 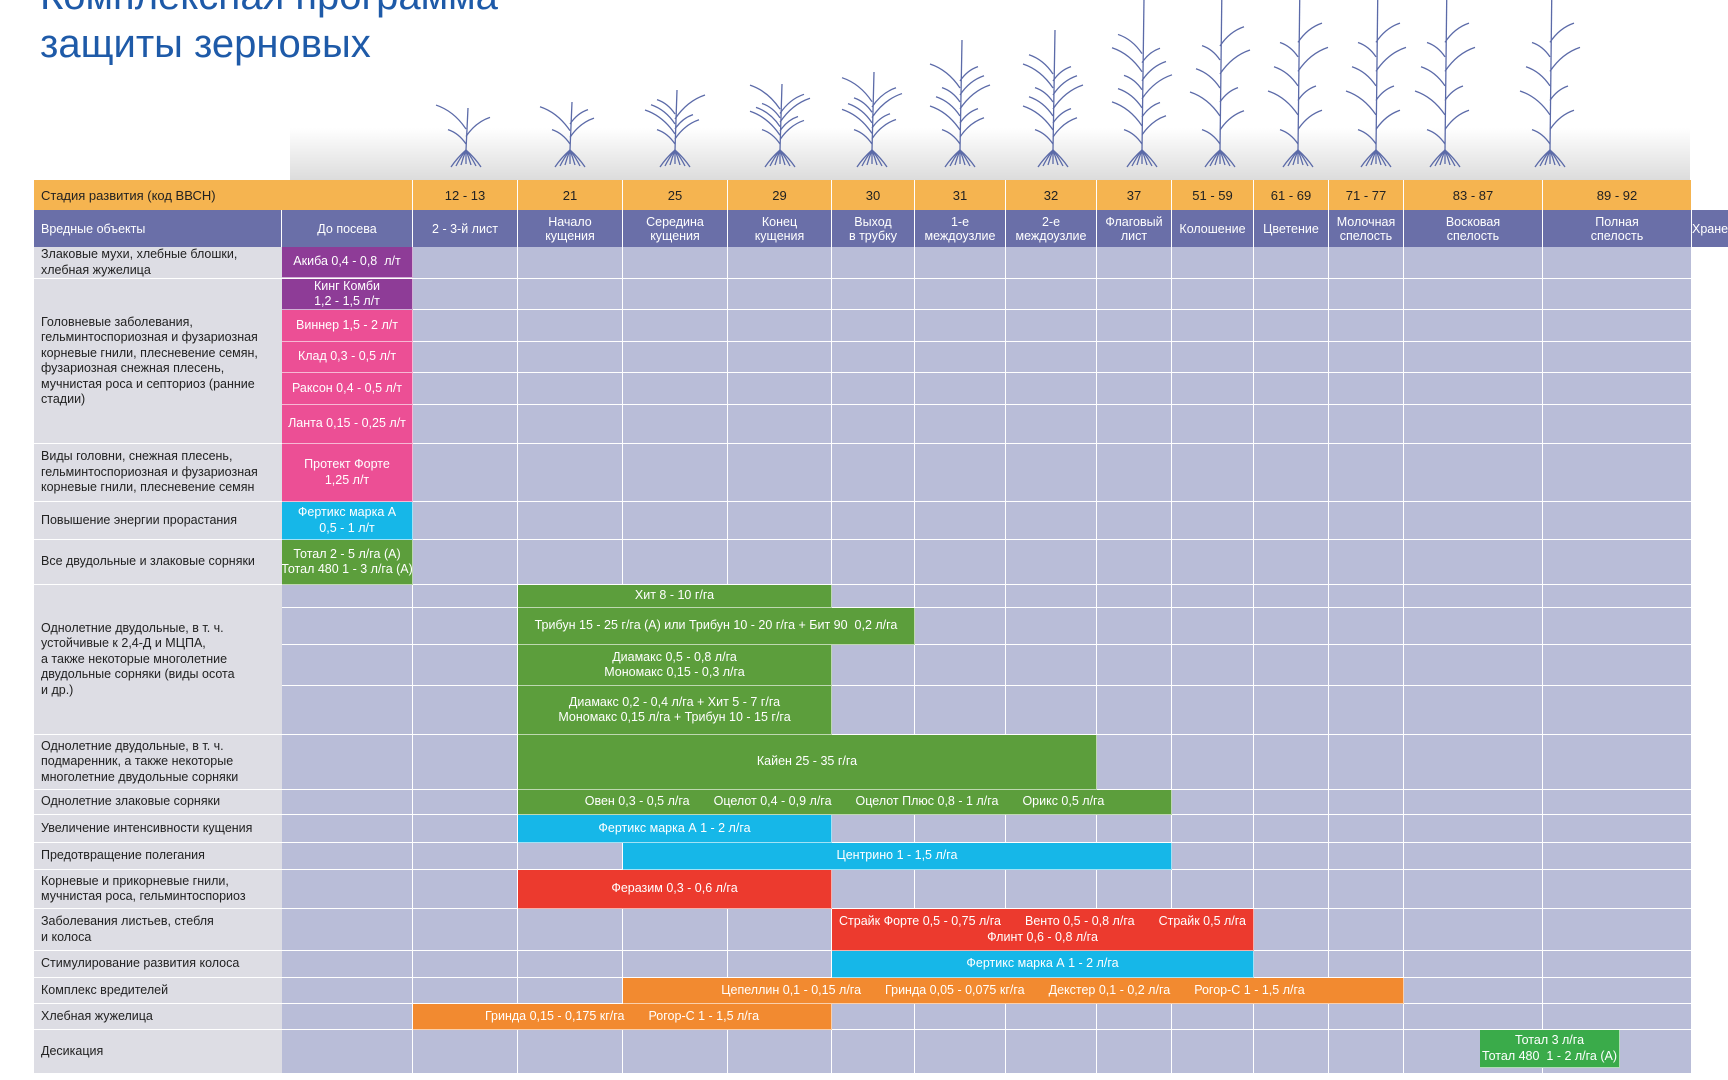 I want to click on treatment-bar: Виннер 1,5 - 2 л/т, so click(x=347, y=326).